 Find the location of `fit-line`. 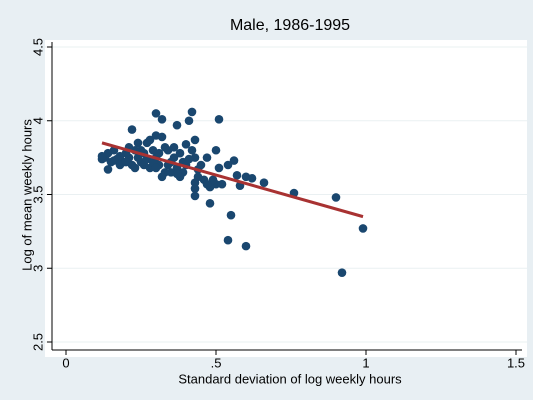

fit-line is located at coordinates (232, 180).